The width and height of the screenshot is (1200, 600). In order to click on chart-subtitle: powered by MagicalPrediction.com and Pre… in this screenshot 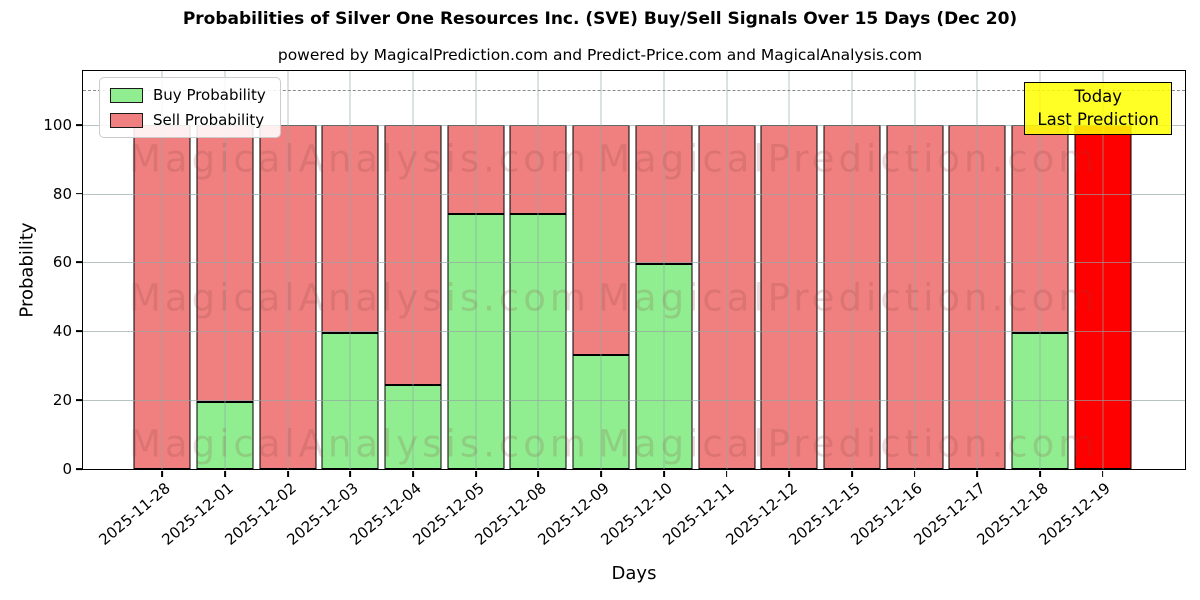, I will do `click(600, 55)`.